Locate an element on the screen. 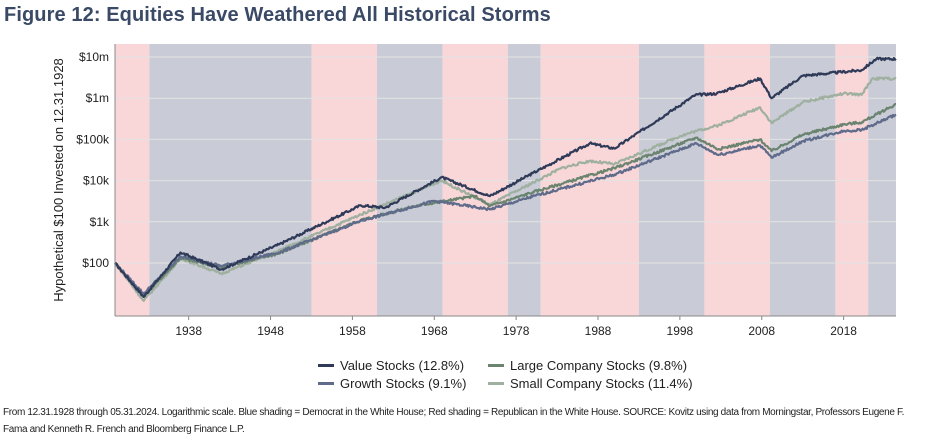  x-tick-label: 1968 is located at coordinates (434, 331).